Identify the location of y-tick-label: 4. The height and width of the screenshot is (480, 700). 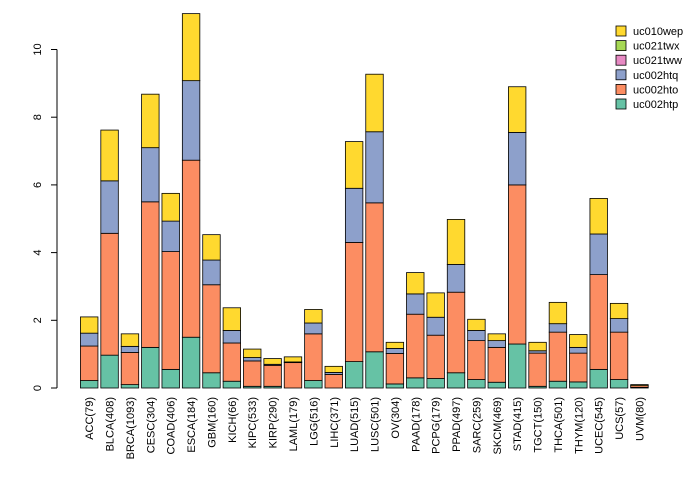
(38, 253).